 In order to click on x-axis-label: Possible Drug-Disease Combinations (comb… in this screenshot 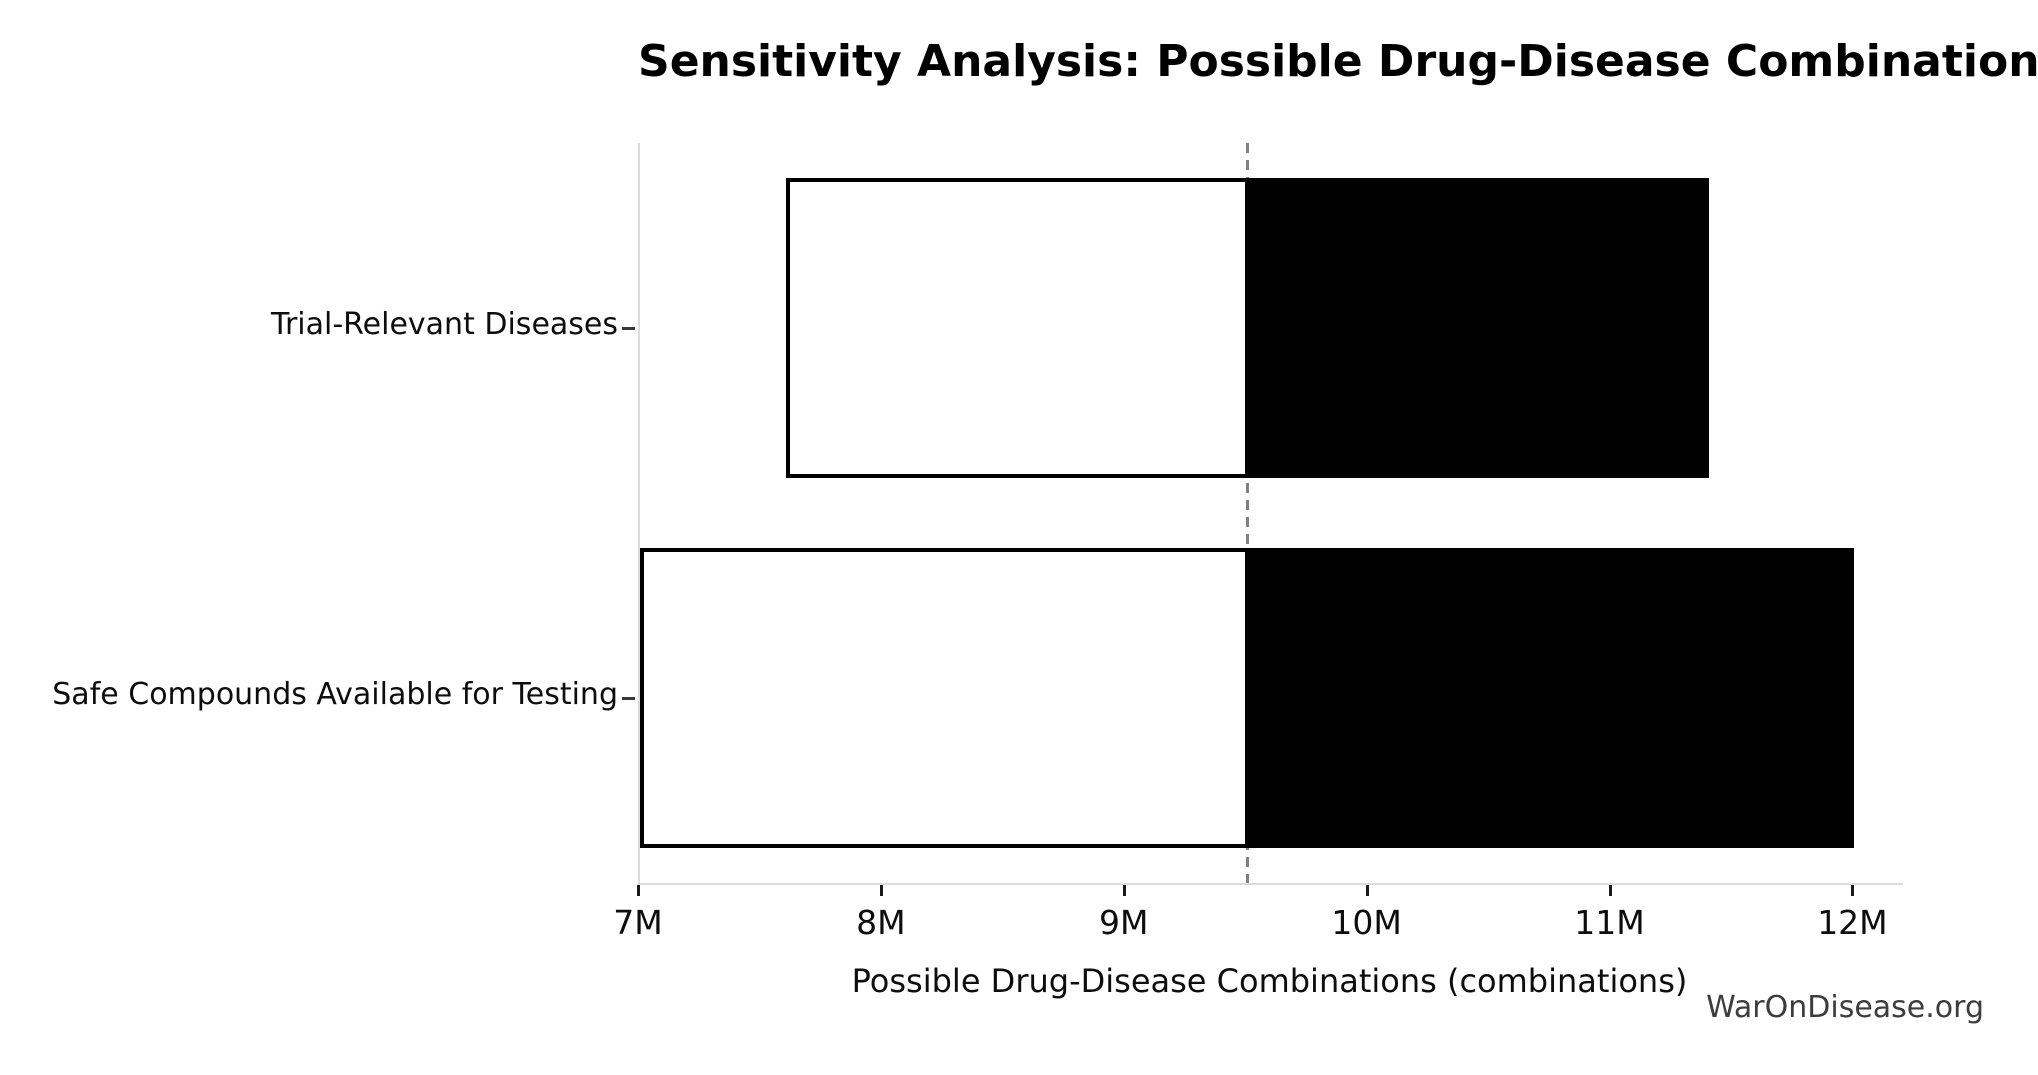, I will do `click(1269, 981)`.